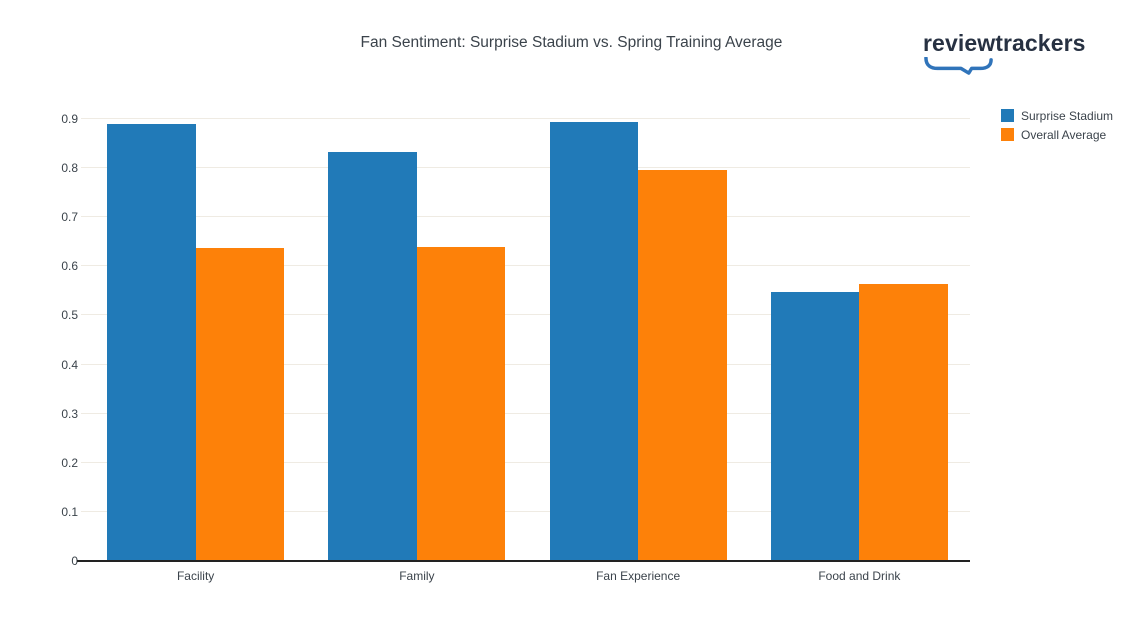 The height and width of the screenshot is (642, 1143). Describe the element at coordinates (240, 404) in the screenshot. I see `bar-overall-average-facility` at that location.